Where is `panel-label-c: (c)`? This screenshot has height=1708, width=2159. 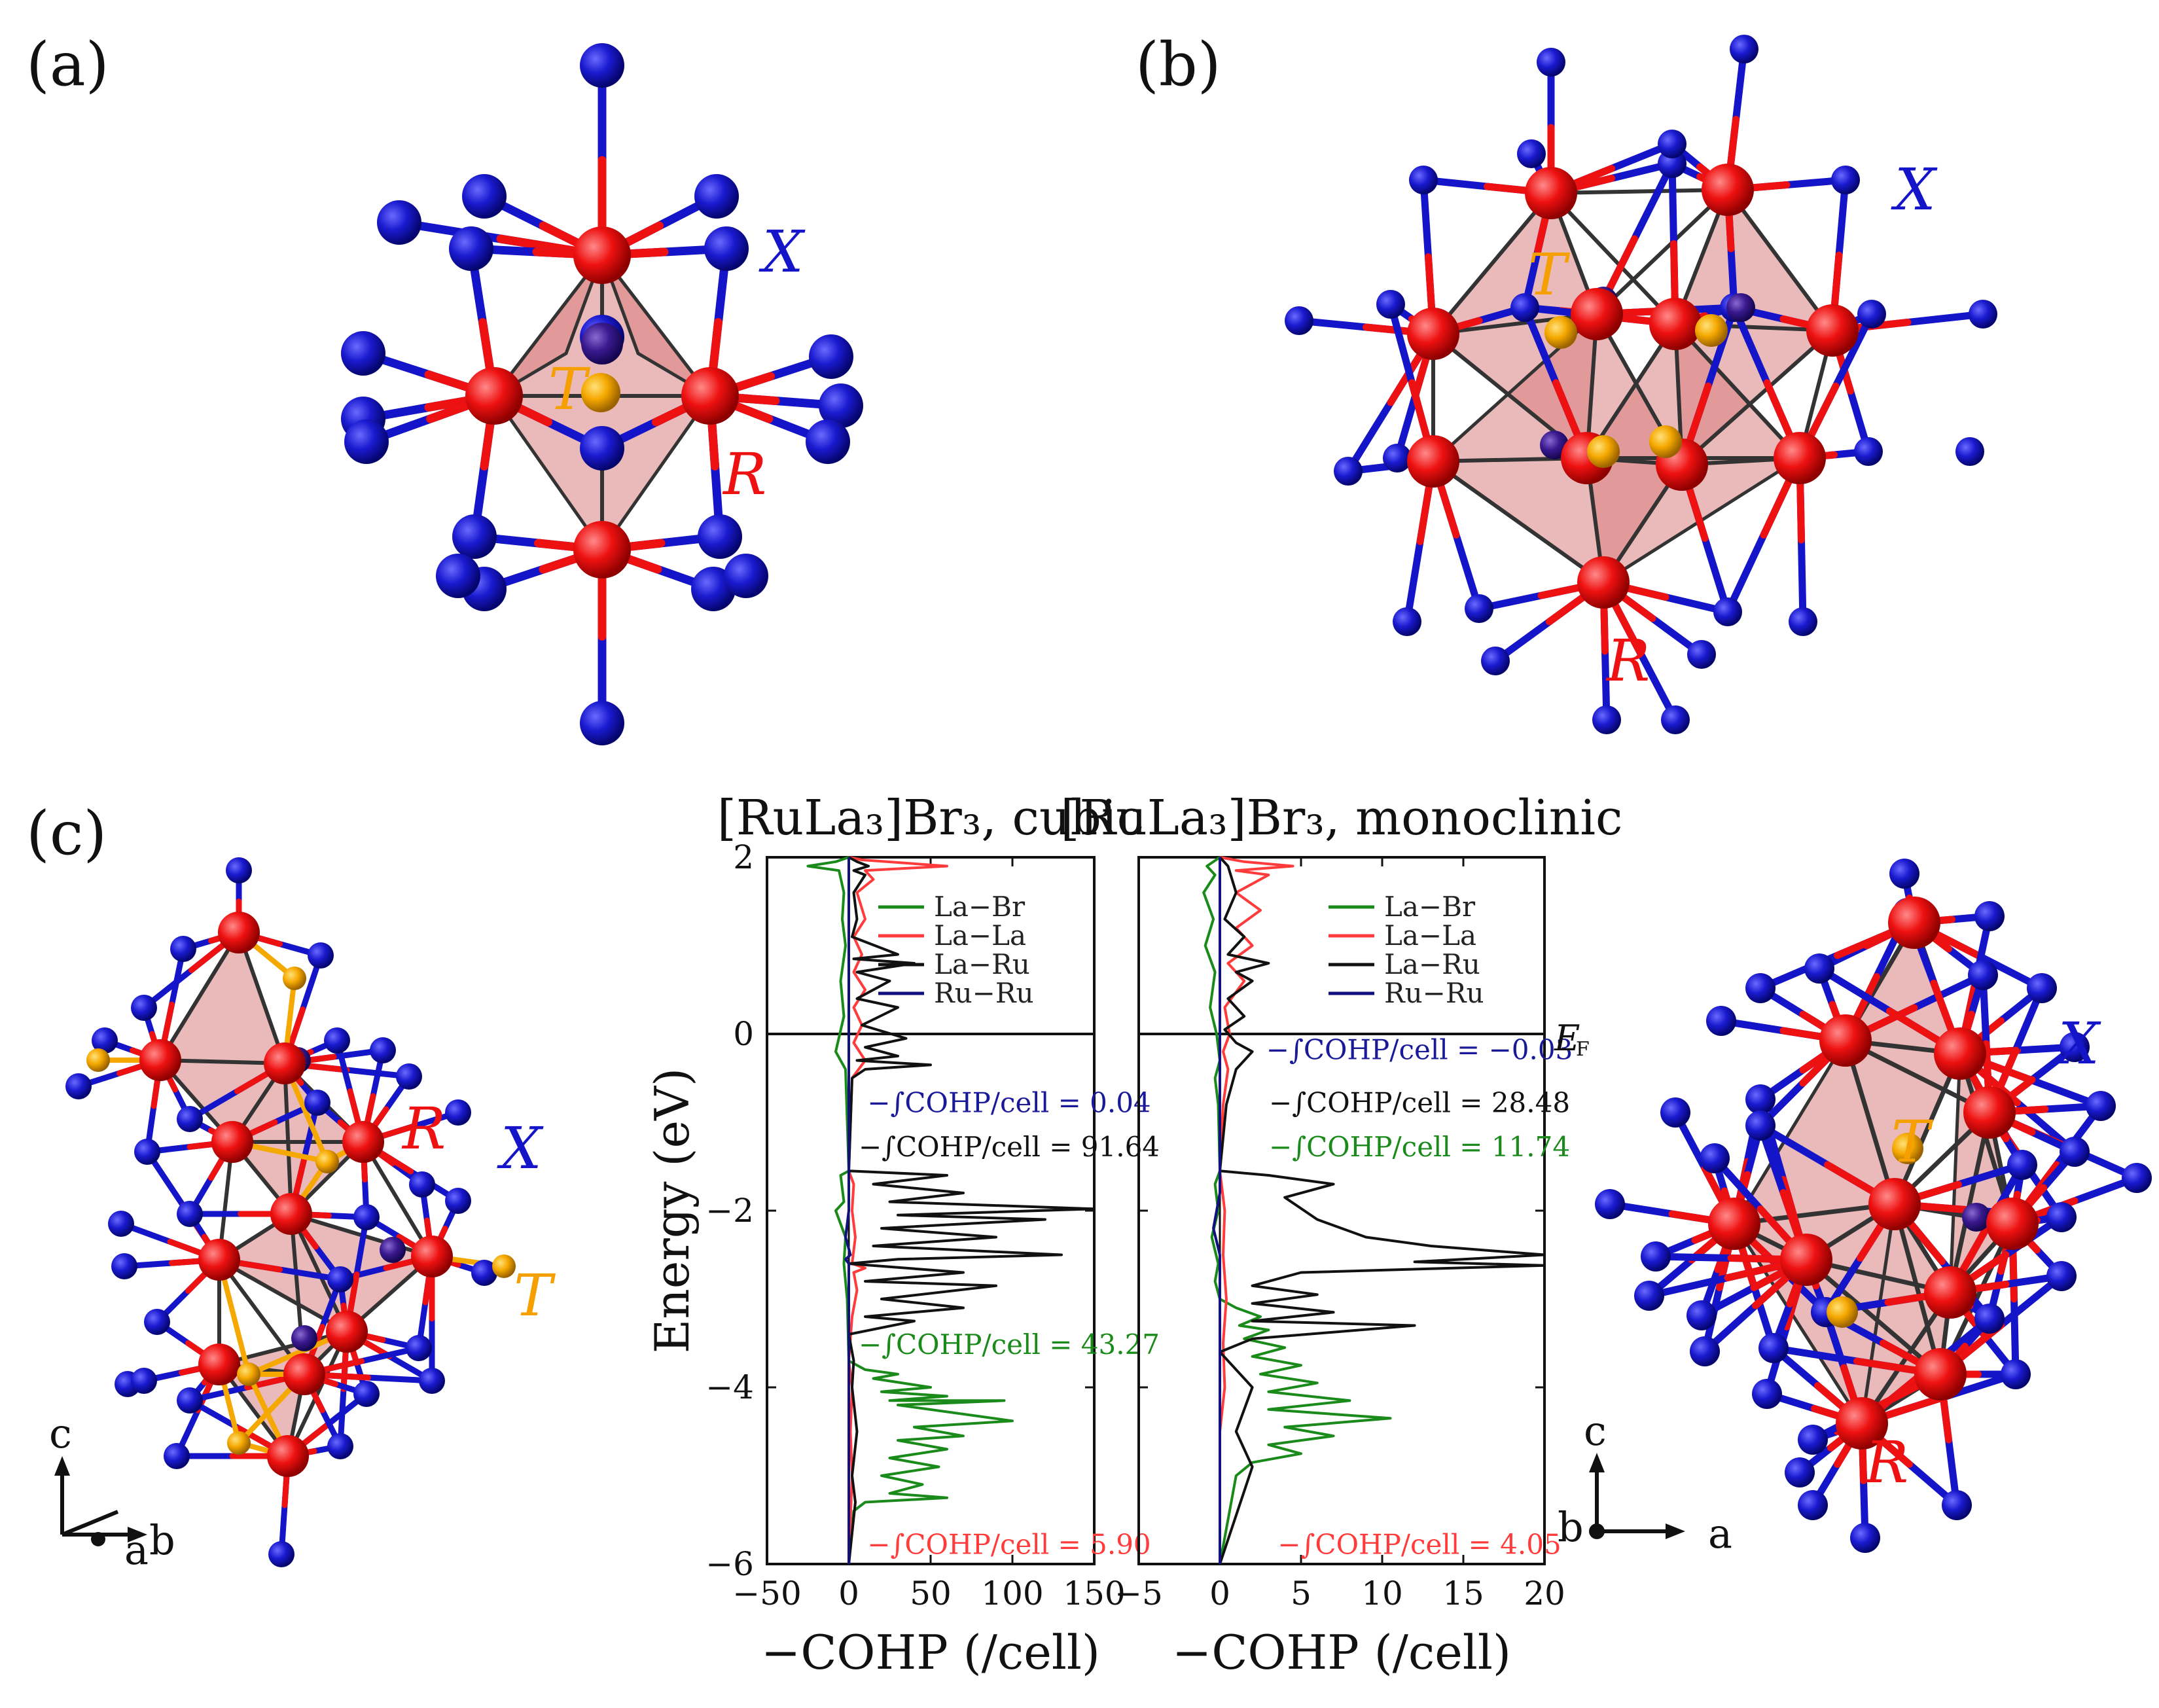
panel-label-c: (c) is located at coordinates (66, 833).